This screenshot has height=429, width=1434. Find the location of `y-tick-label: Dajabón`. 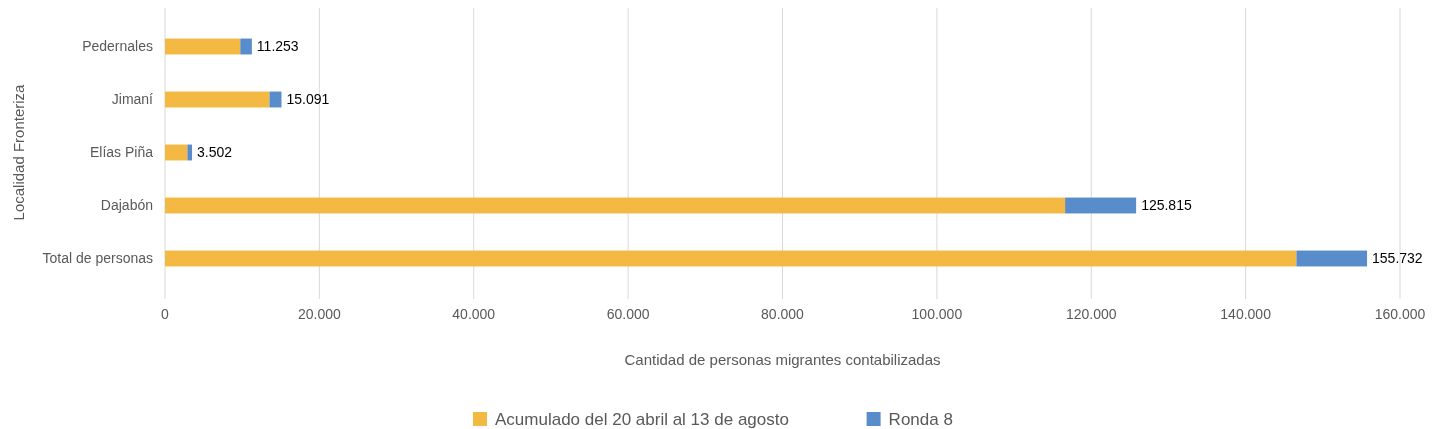

y-tick-label: Dajabón is located at coordinates (126, 205).